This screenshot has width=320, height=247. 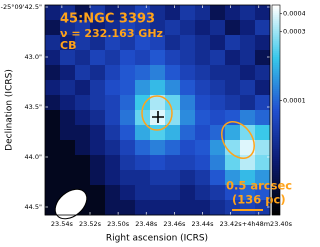 I want to click on title: 45:NGC 3393, so click(x=107, y=19).